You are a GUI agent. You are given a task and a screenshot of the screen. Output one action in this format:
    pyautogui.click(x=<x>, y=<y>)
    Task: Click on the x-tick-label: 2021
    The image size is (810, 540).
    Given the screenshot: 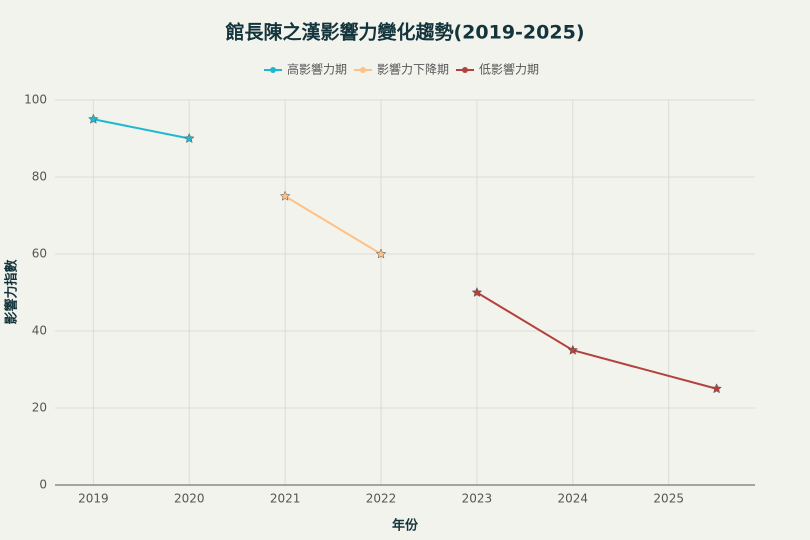 What is the action you would take?
    pyautogui.click(x=285, y=499)
    